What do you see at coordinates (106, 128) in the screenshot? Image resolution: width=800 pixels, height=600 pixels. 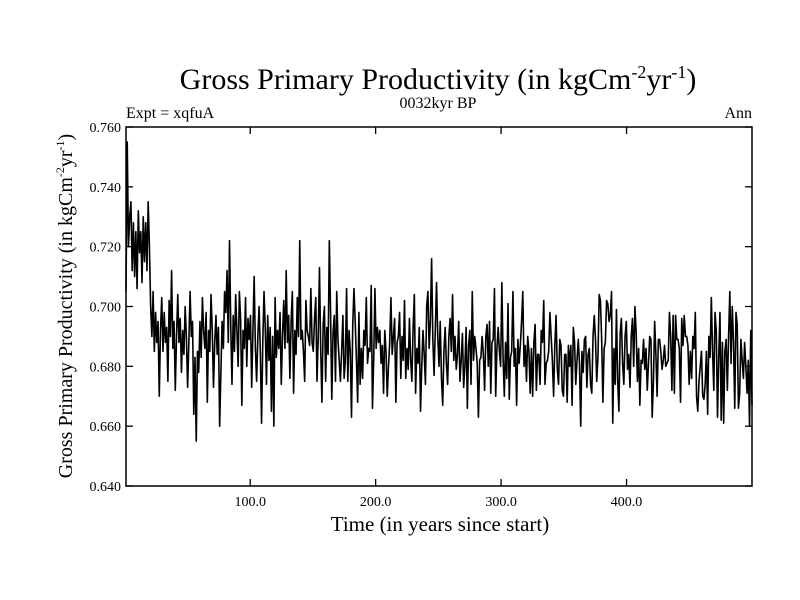 I see `y-tick-label: 0.760` at bounding box center [106, 128].